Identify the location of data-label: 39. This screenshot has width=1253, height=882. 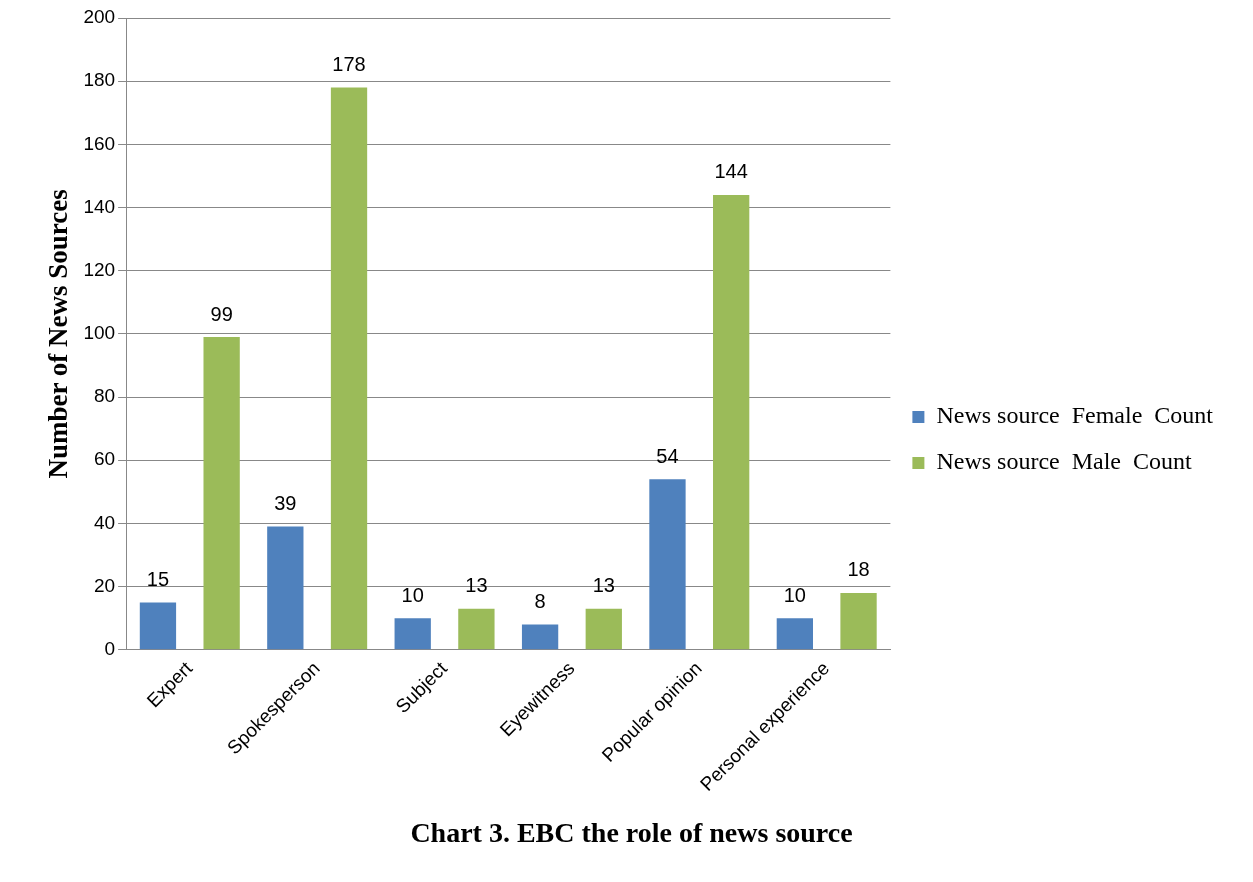
(285, 503).